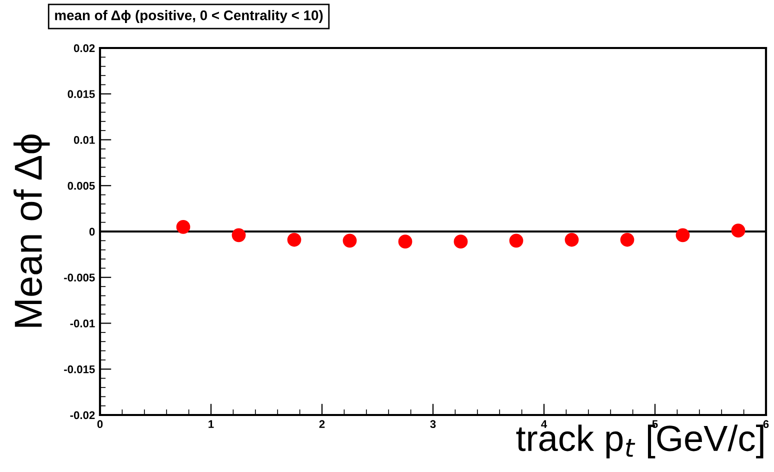 Image resolution: width=774 pixels, height=472 pixels. What do you see at coordinates (189, 16) in the screenshot?
I see `chart-title: mean of Δϕ (positive, 0 < Centrality < 10)` at bounding box center [189, 16].